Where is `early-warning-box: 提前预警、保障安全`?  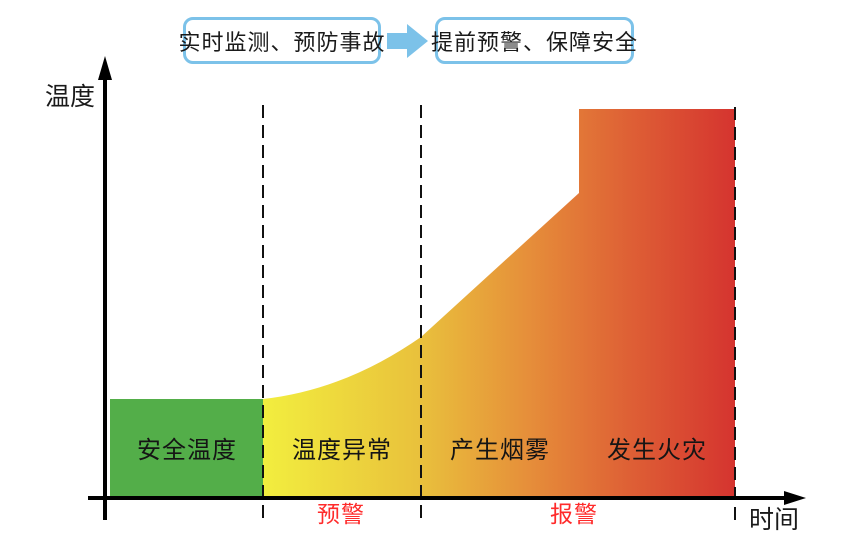
early-warning-box: 提前预警、保障安全 is located at coordinates (534, 40).